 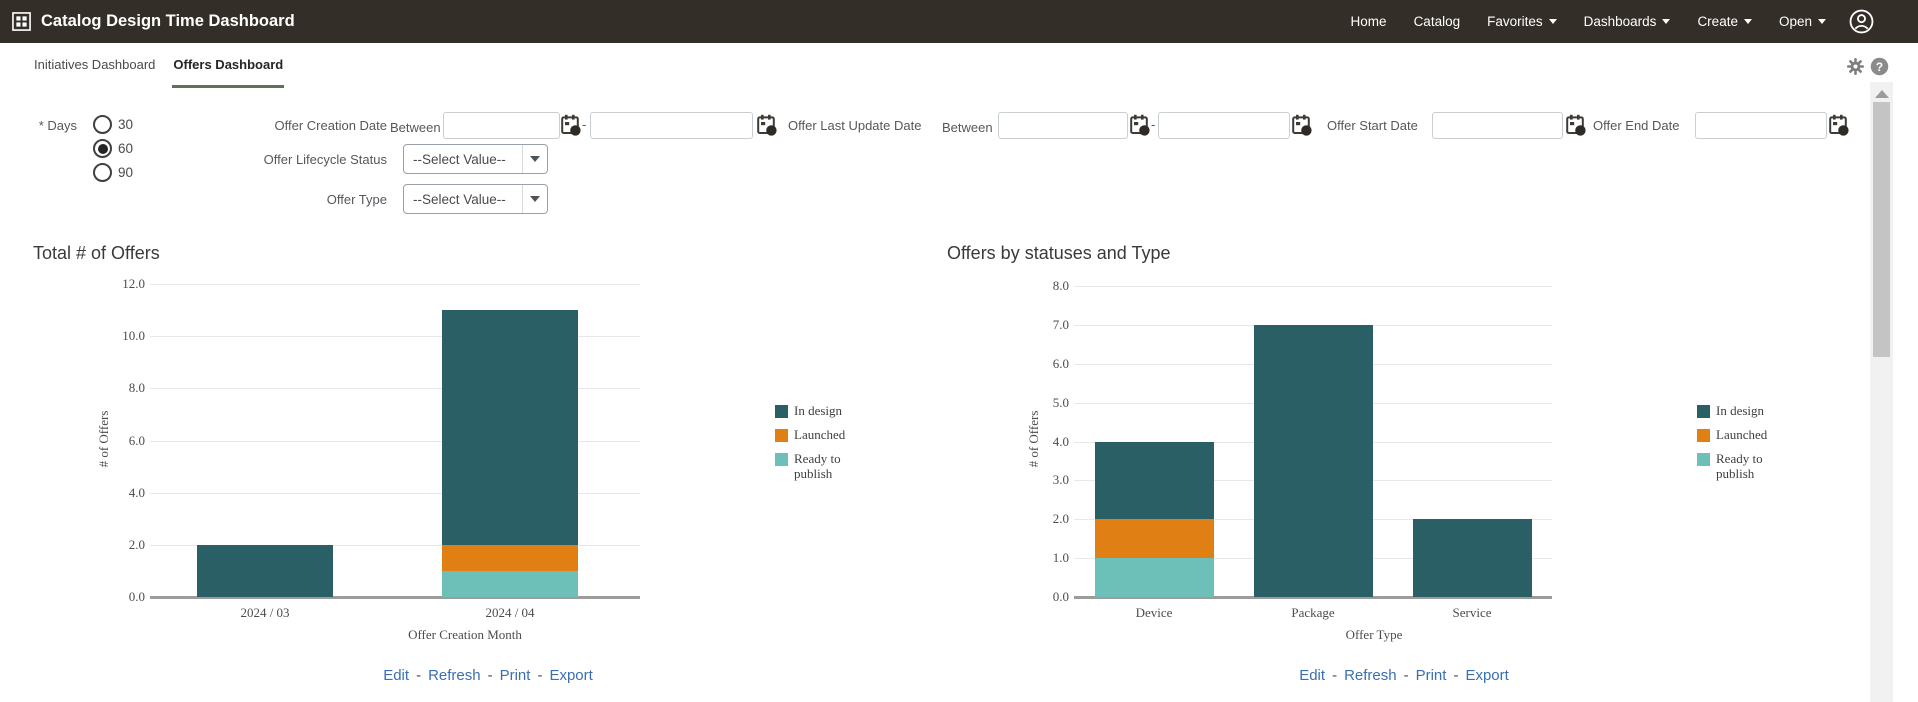 I want to click on offer-creation-date-to-input, so click(x=671, y=125).